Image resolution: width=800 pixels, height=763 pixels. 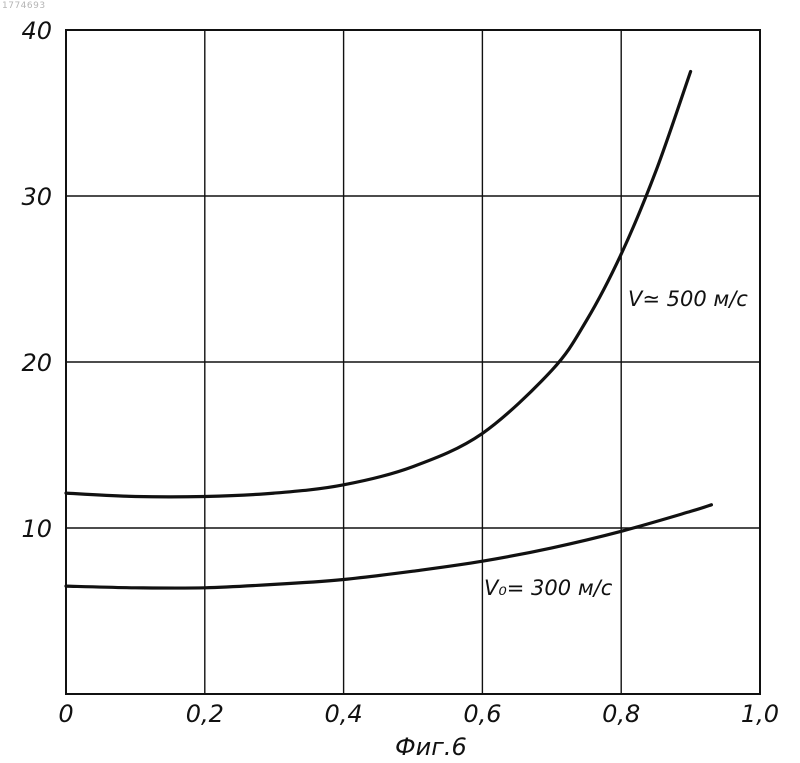 What do you see at coordinates (431, 747) in the screenshot?
I see `figure-caption: Фиг.6` at bounding box center [431, 747].